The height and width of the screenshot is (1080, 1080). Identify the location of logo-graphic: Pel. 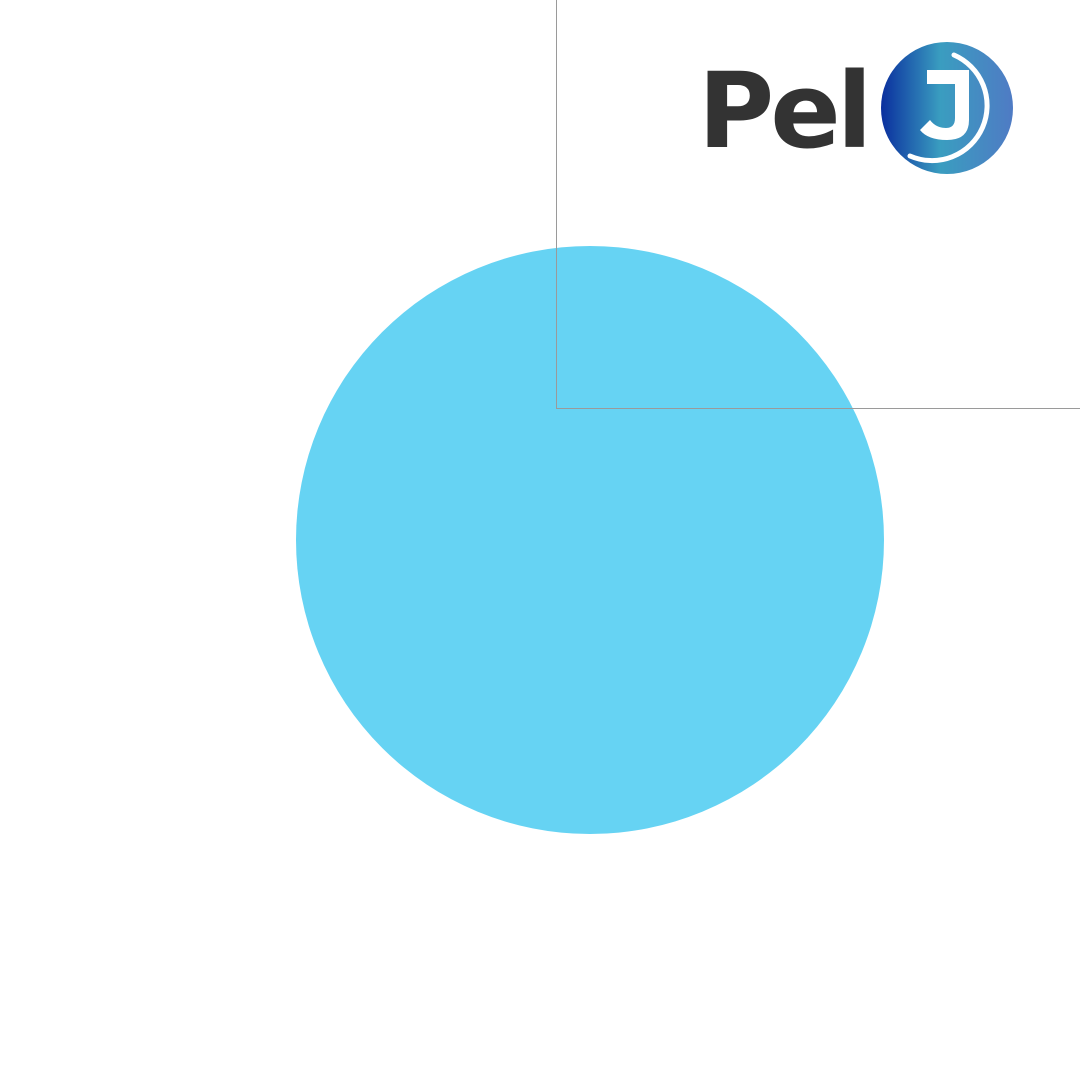
(855, 108).